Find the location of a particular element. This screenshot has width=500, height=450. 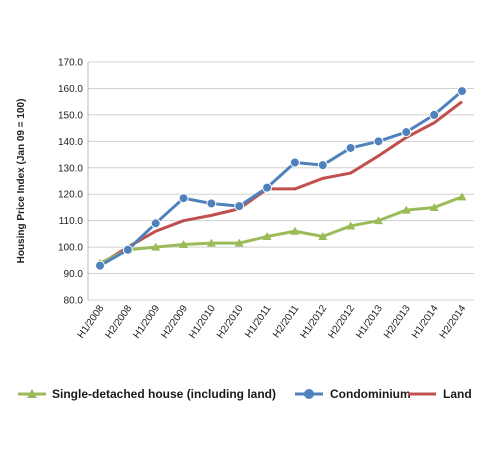

legend-item: Condominium is located at coordinates (353, 394).